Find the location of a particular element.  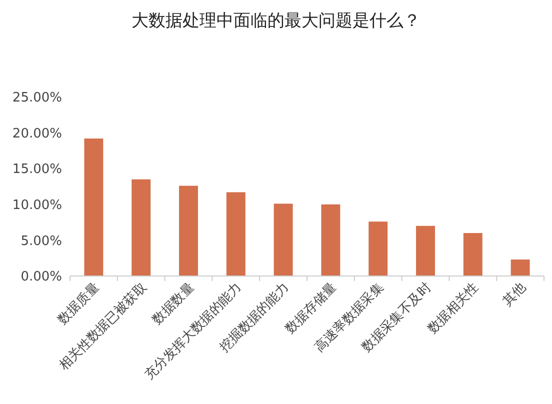

y-tick-label: 15.00% is located at coordinates (37, 170).